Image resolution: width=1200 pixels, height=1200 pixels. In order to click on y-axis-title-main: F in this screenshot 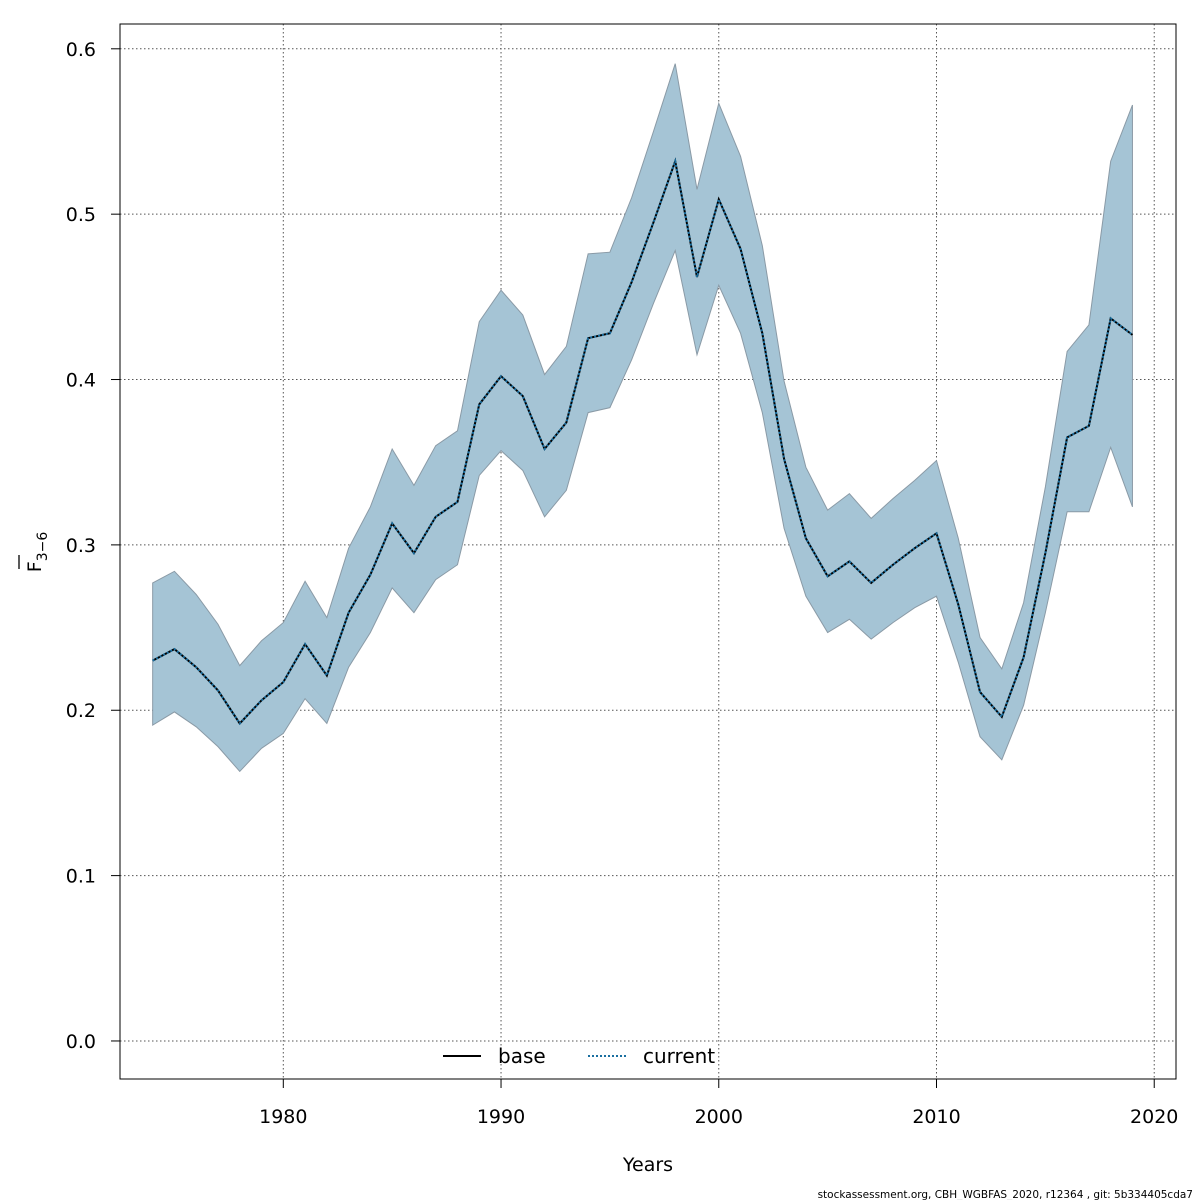, I will do `click(35, 566)`.